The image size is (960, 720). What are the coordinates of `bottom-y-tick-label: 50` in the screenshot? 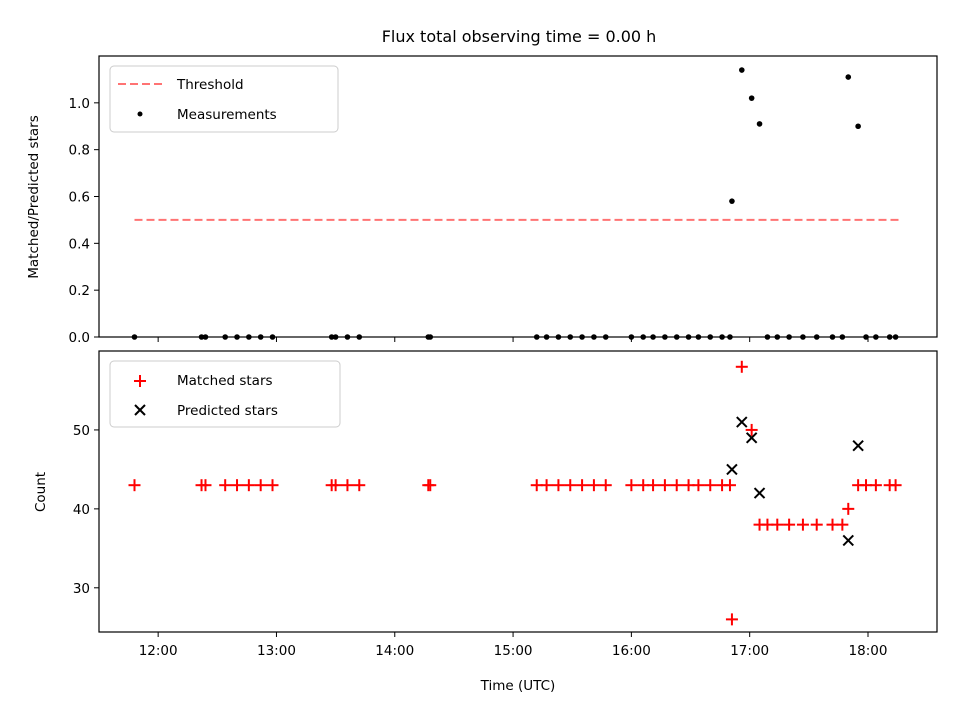 It's located at (81, 431).